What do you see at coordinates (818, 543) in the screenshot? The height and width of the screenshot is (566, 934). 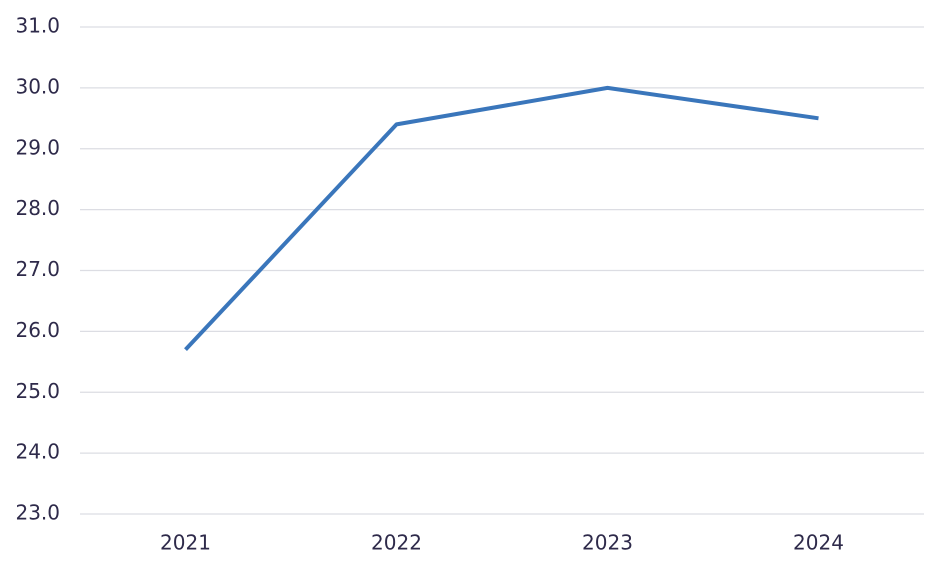 I see `x-tick-label: 2024` at bounding box center [818, 543].